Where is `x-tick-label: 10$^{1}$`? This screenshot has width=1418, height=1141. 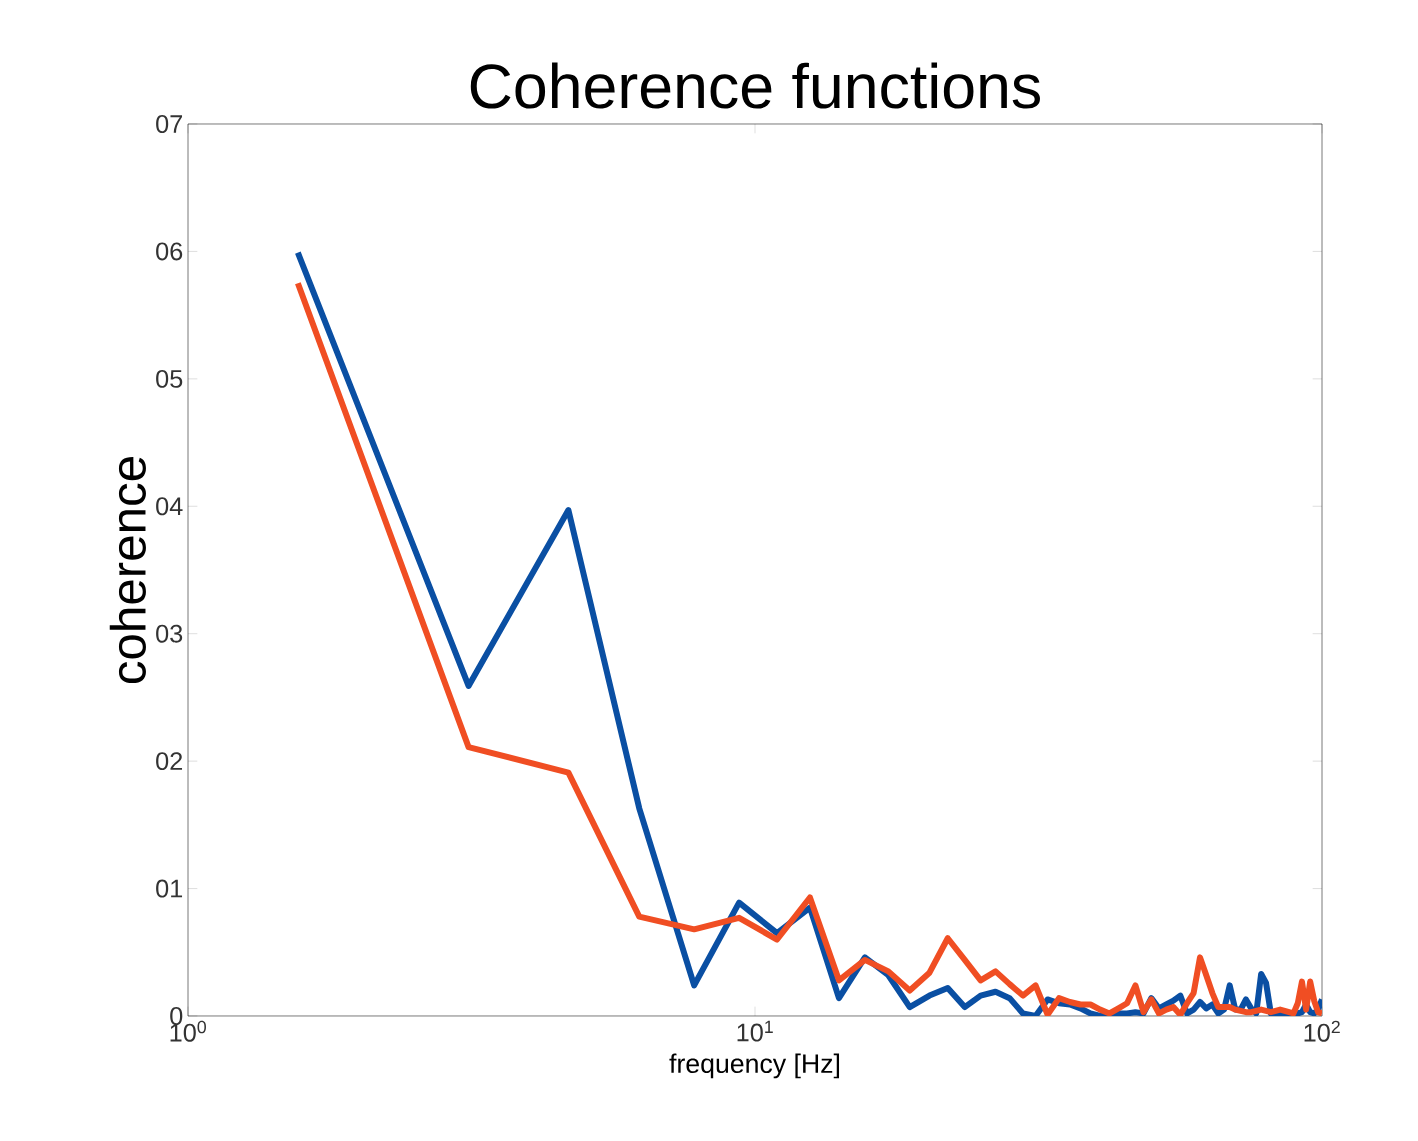
x-tick-label: 10$^{1}$ is located at coordinates (755, 1031).